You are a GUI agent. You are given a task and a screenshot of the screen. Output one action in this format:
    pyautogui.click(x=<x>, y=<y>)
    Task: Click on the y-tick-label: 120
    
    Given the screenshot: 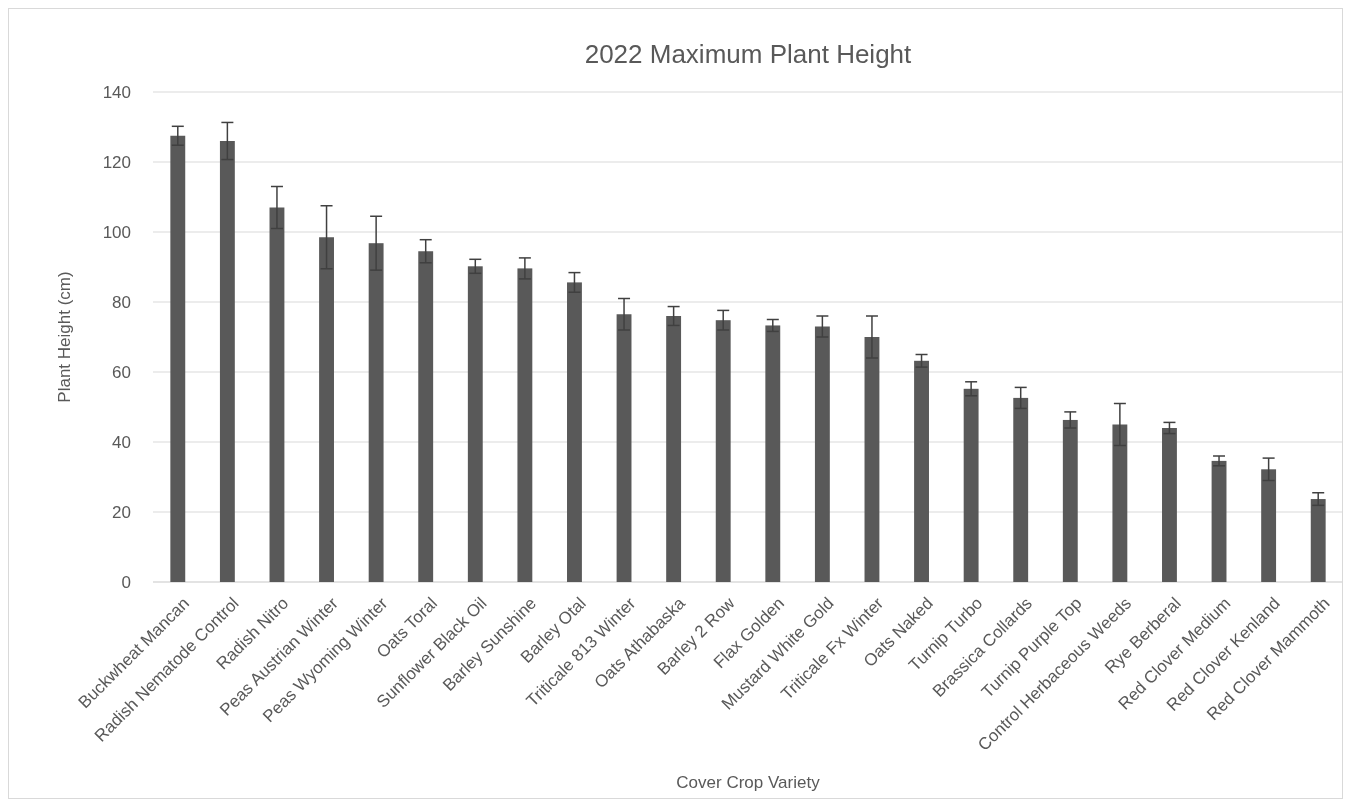 What is the action you would take?
    pyautogui.click(x=116, y=162)
    